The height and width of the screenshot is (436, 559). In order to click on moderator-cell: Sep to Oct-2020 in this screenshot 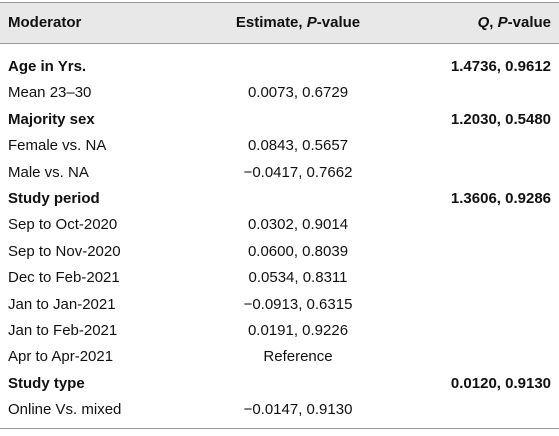, I will do `click(63, 225)`.